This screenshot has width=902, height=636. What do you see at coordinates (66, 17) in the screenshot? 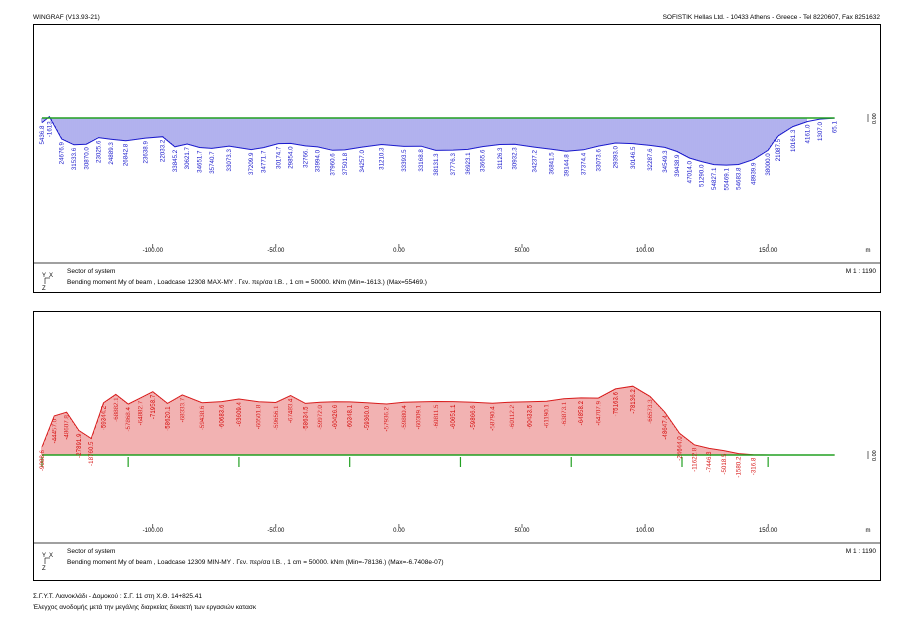
I see `app-version-label: WINGRAF (V13.93-21)` at bounding box center [66, 17].